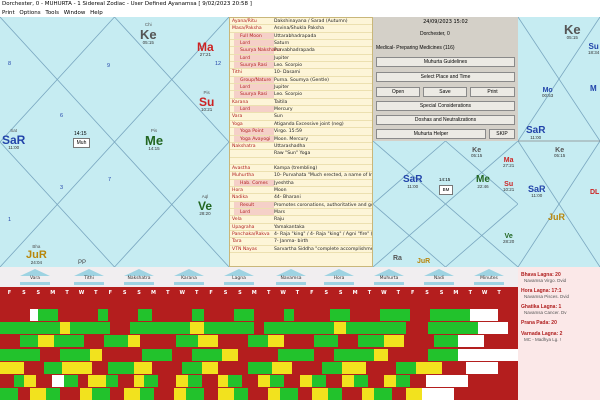 The image size is (600, 400). What do you see at coordinates (548, 92) in the screenshot?
I see `planet-moon: Mo 00:53` at bounding box center [548, 92].